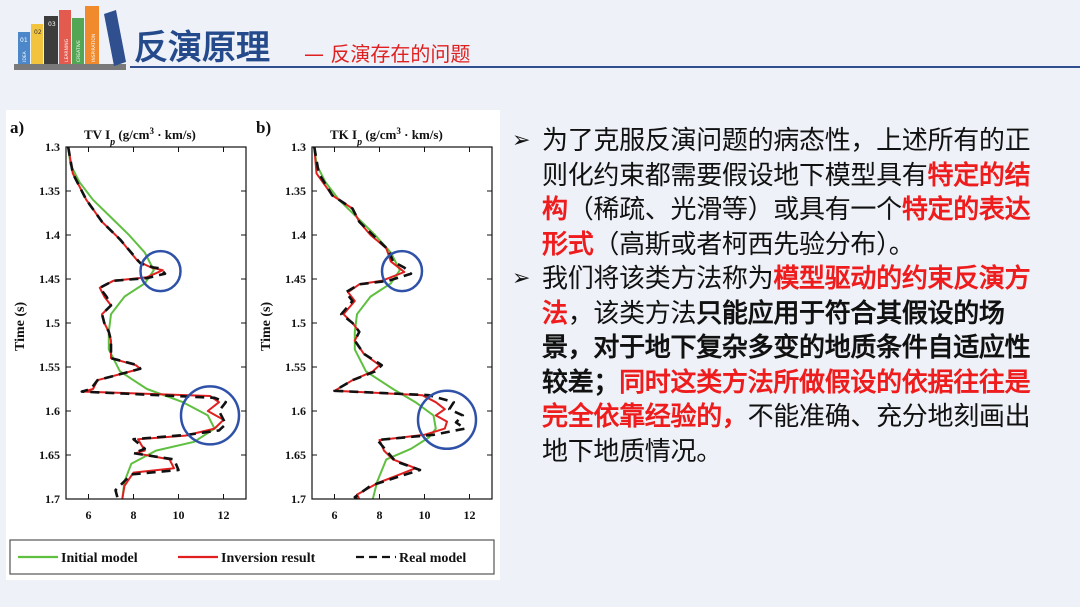 This screenshot has width=1080, height=607. Describe the element at coordinates (94, 48) in the screenshot. I see `logo-word-inspiration: INSPIRATION` at that location.